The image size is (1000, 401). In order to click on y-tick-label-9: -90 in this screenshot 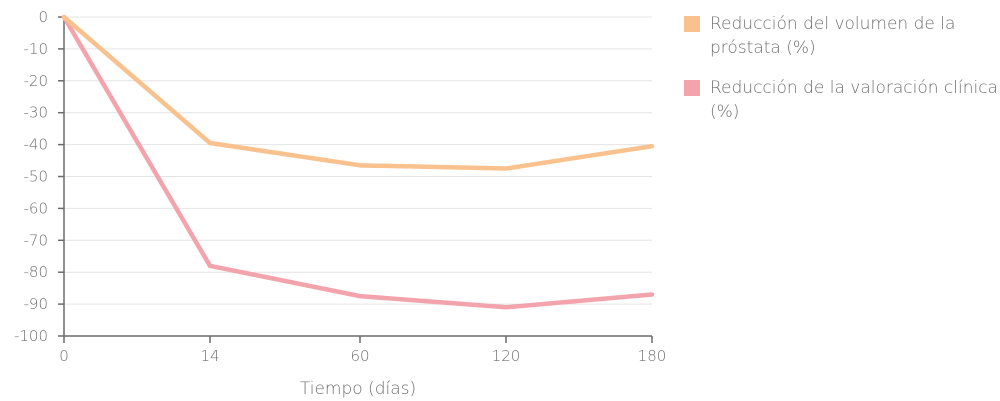, I will do `click(36, 304)`.